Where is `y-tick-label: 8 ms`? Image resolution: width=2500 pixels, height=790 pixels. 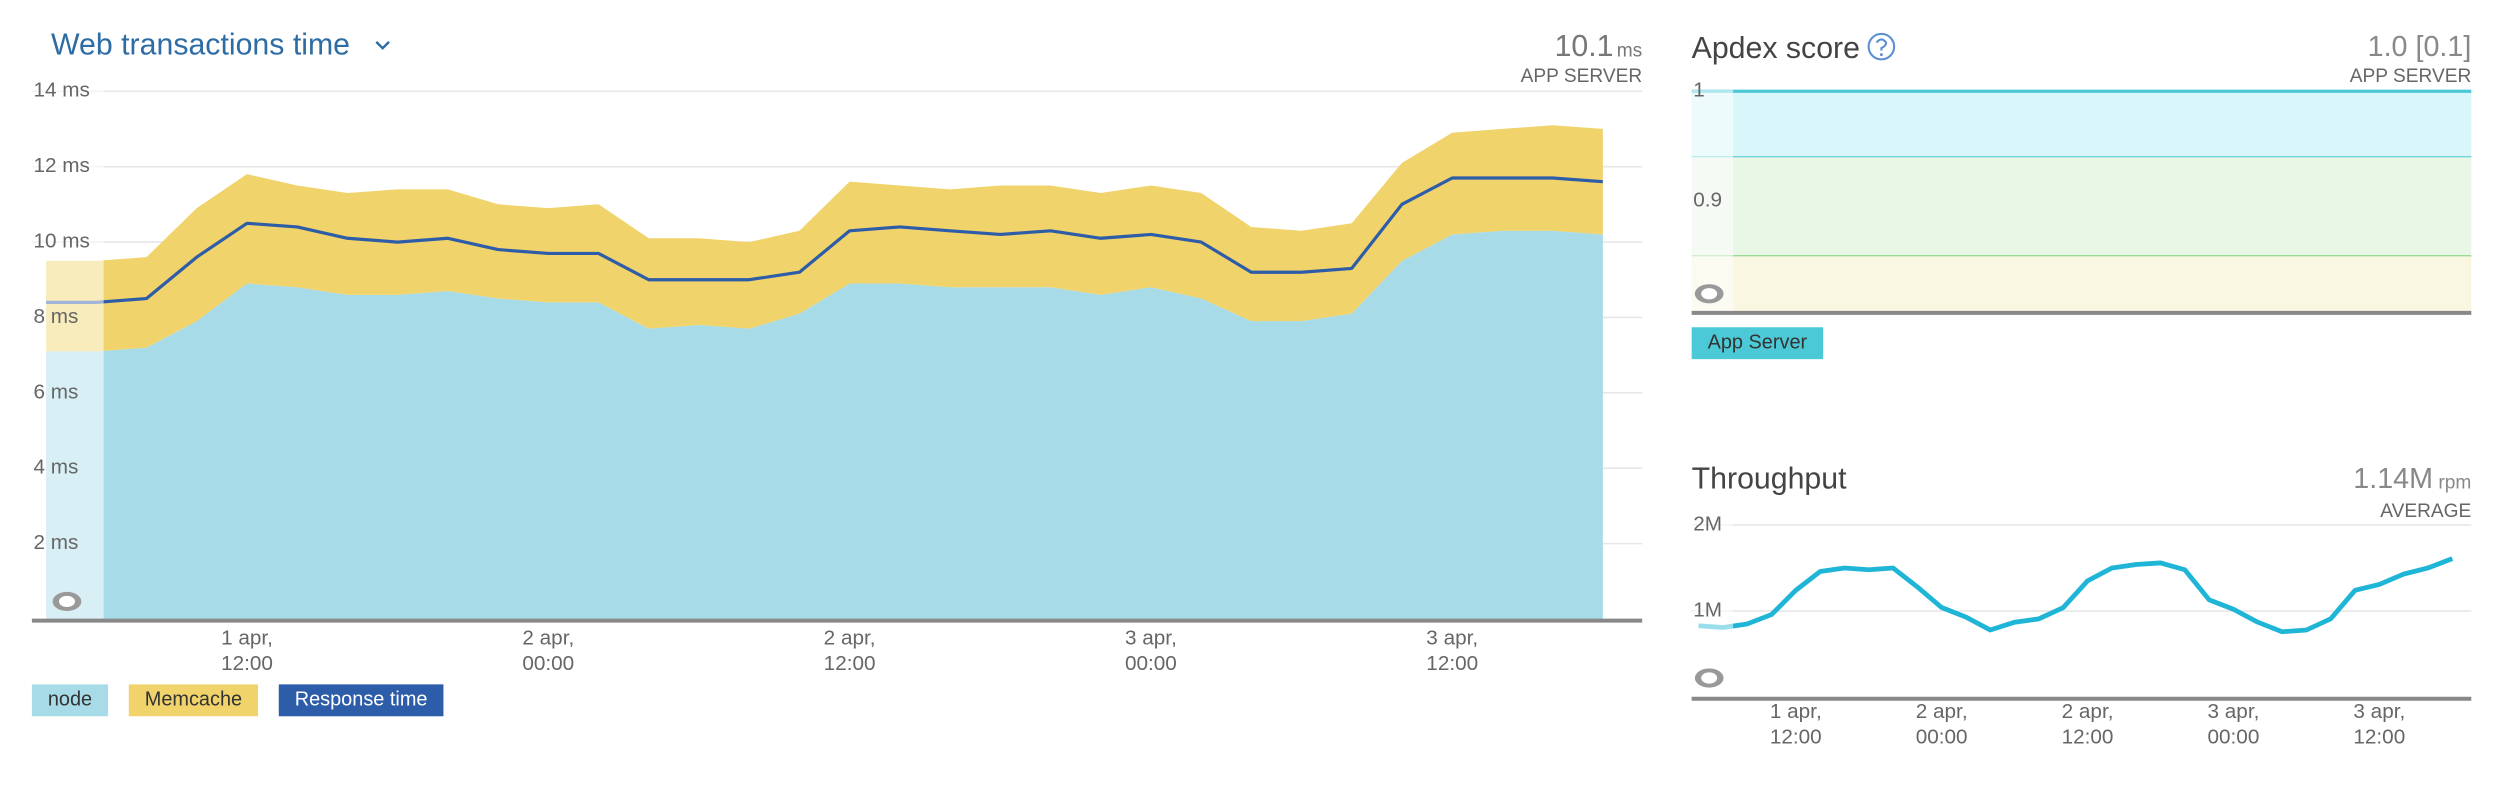
y-tick-label: 8 ms is located at coordinates (55, 316).